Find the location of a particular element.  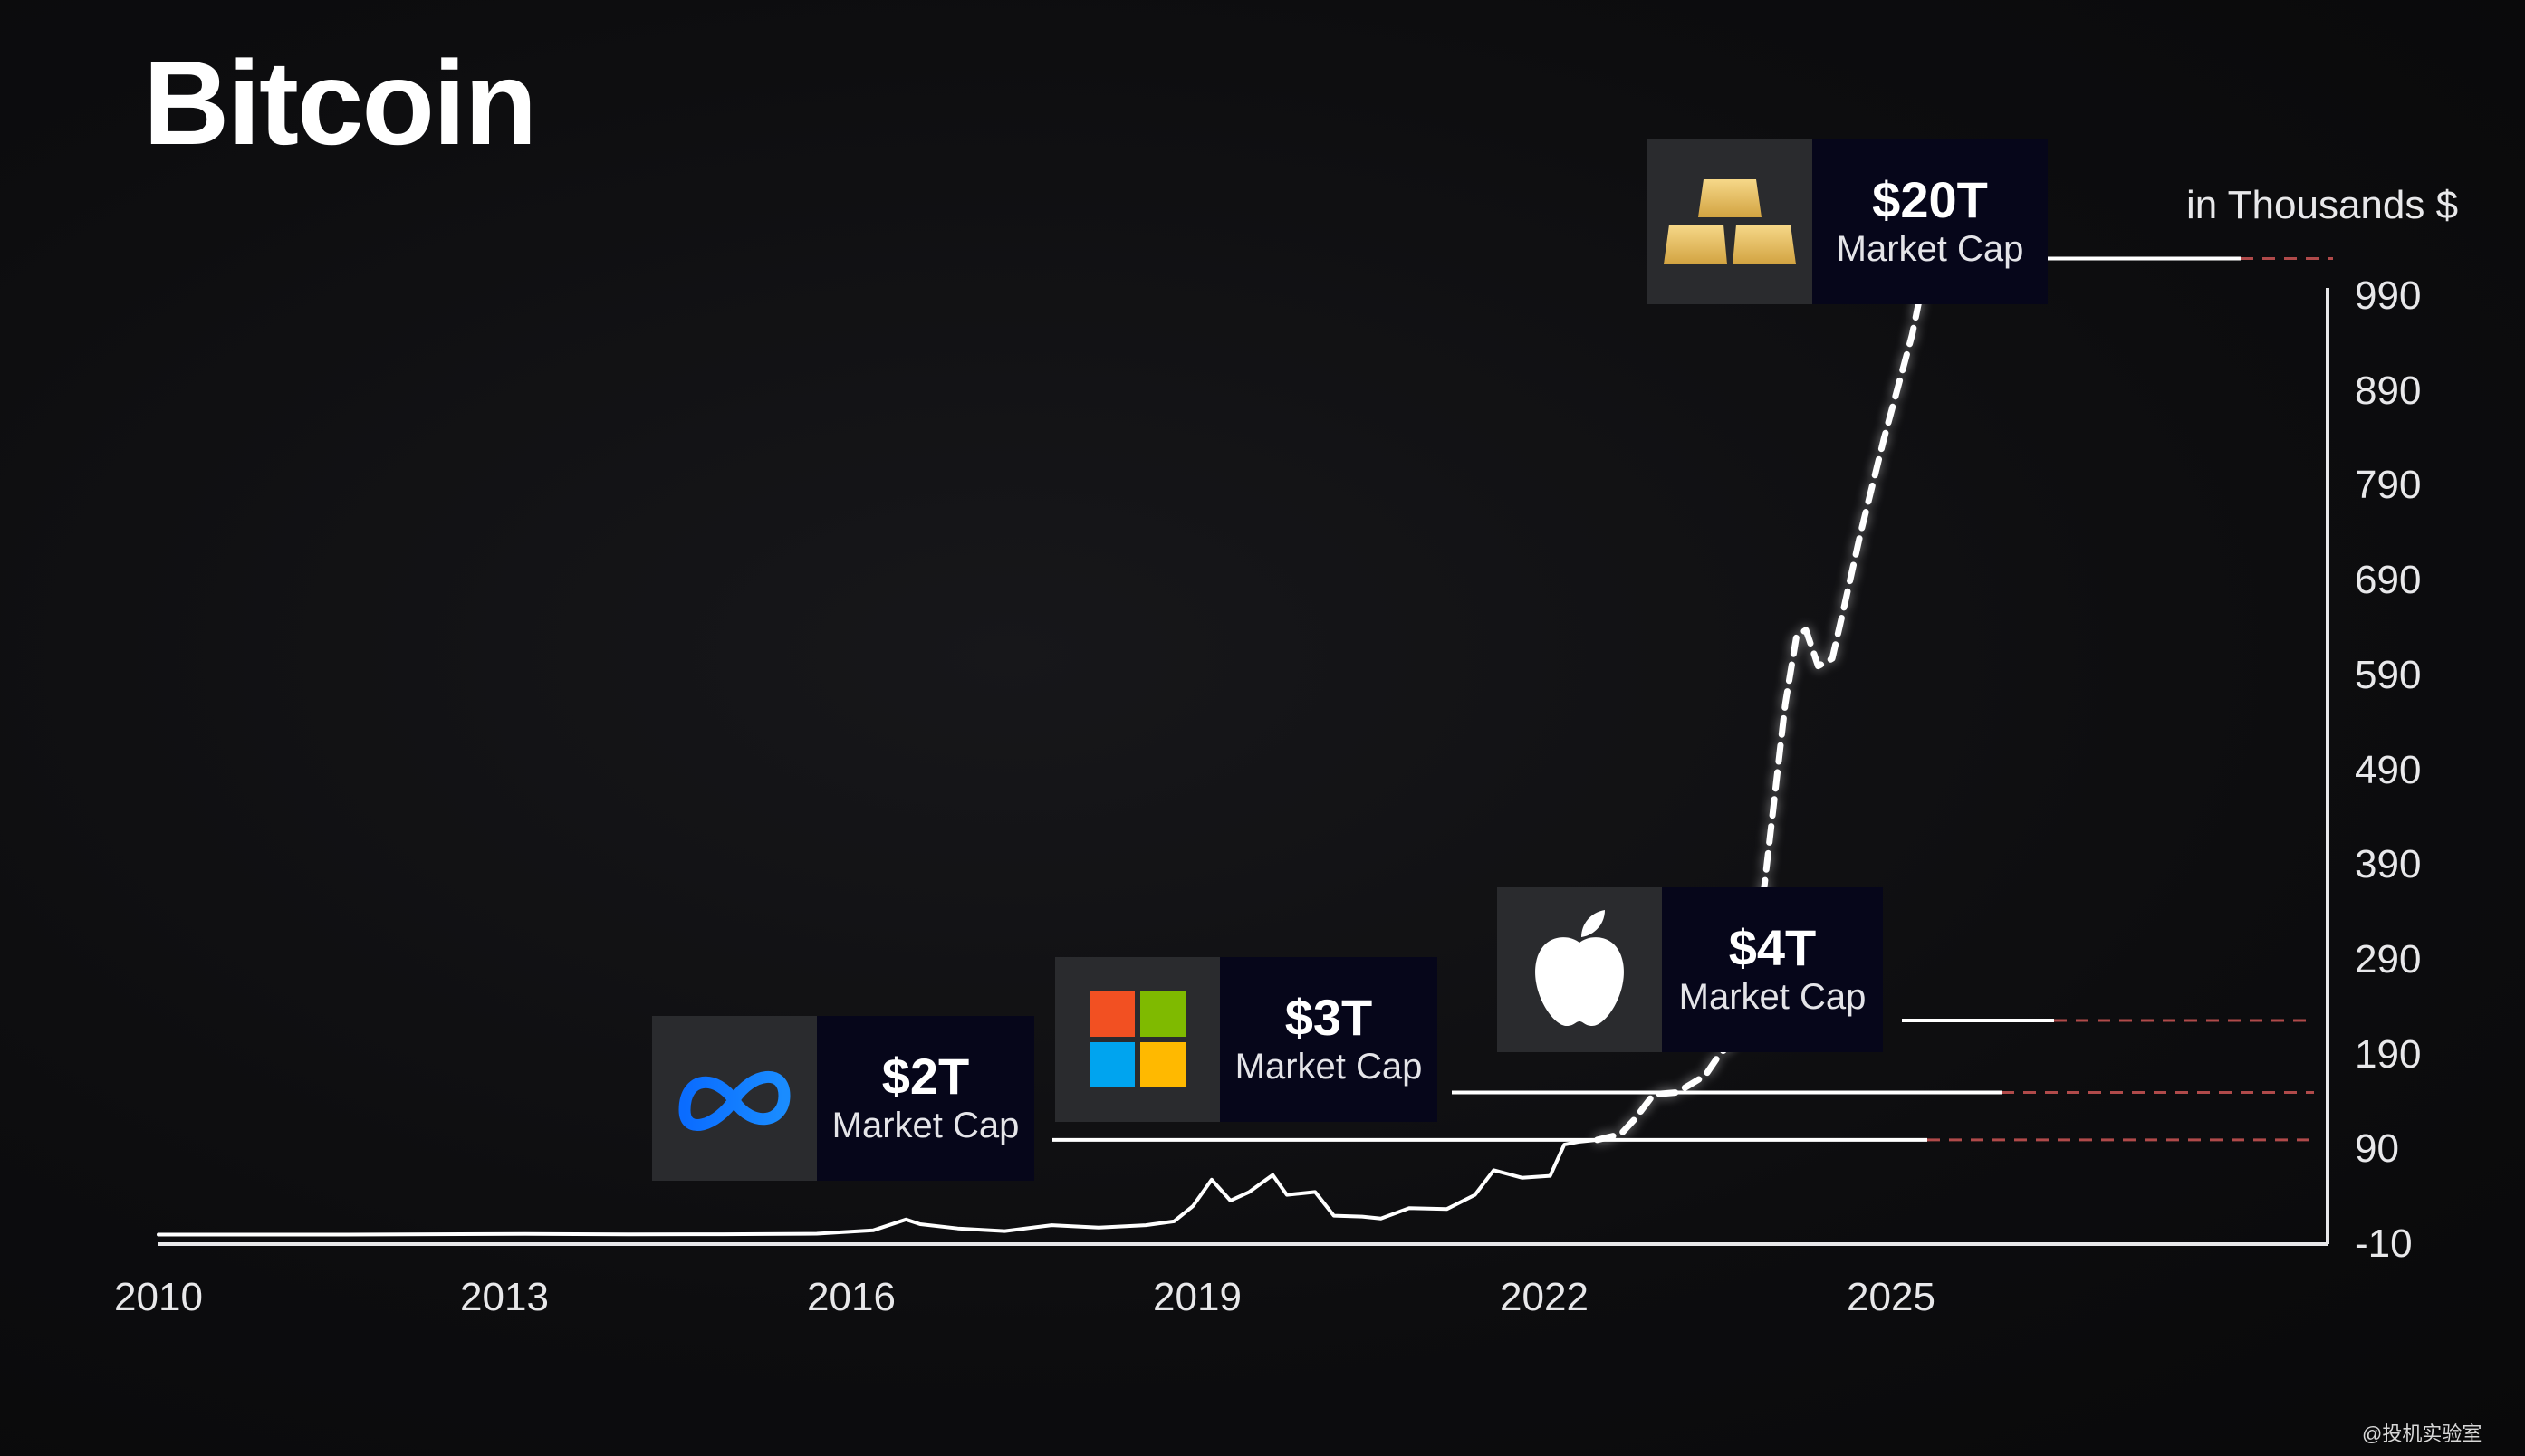

market-cap-card-microsoft: $3T Market Cap is located at coordinates (1246, 1040).